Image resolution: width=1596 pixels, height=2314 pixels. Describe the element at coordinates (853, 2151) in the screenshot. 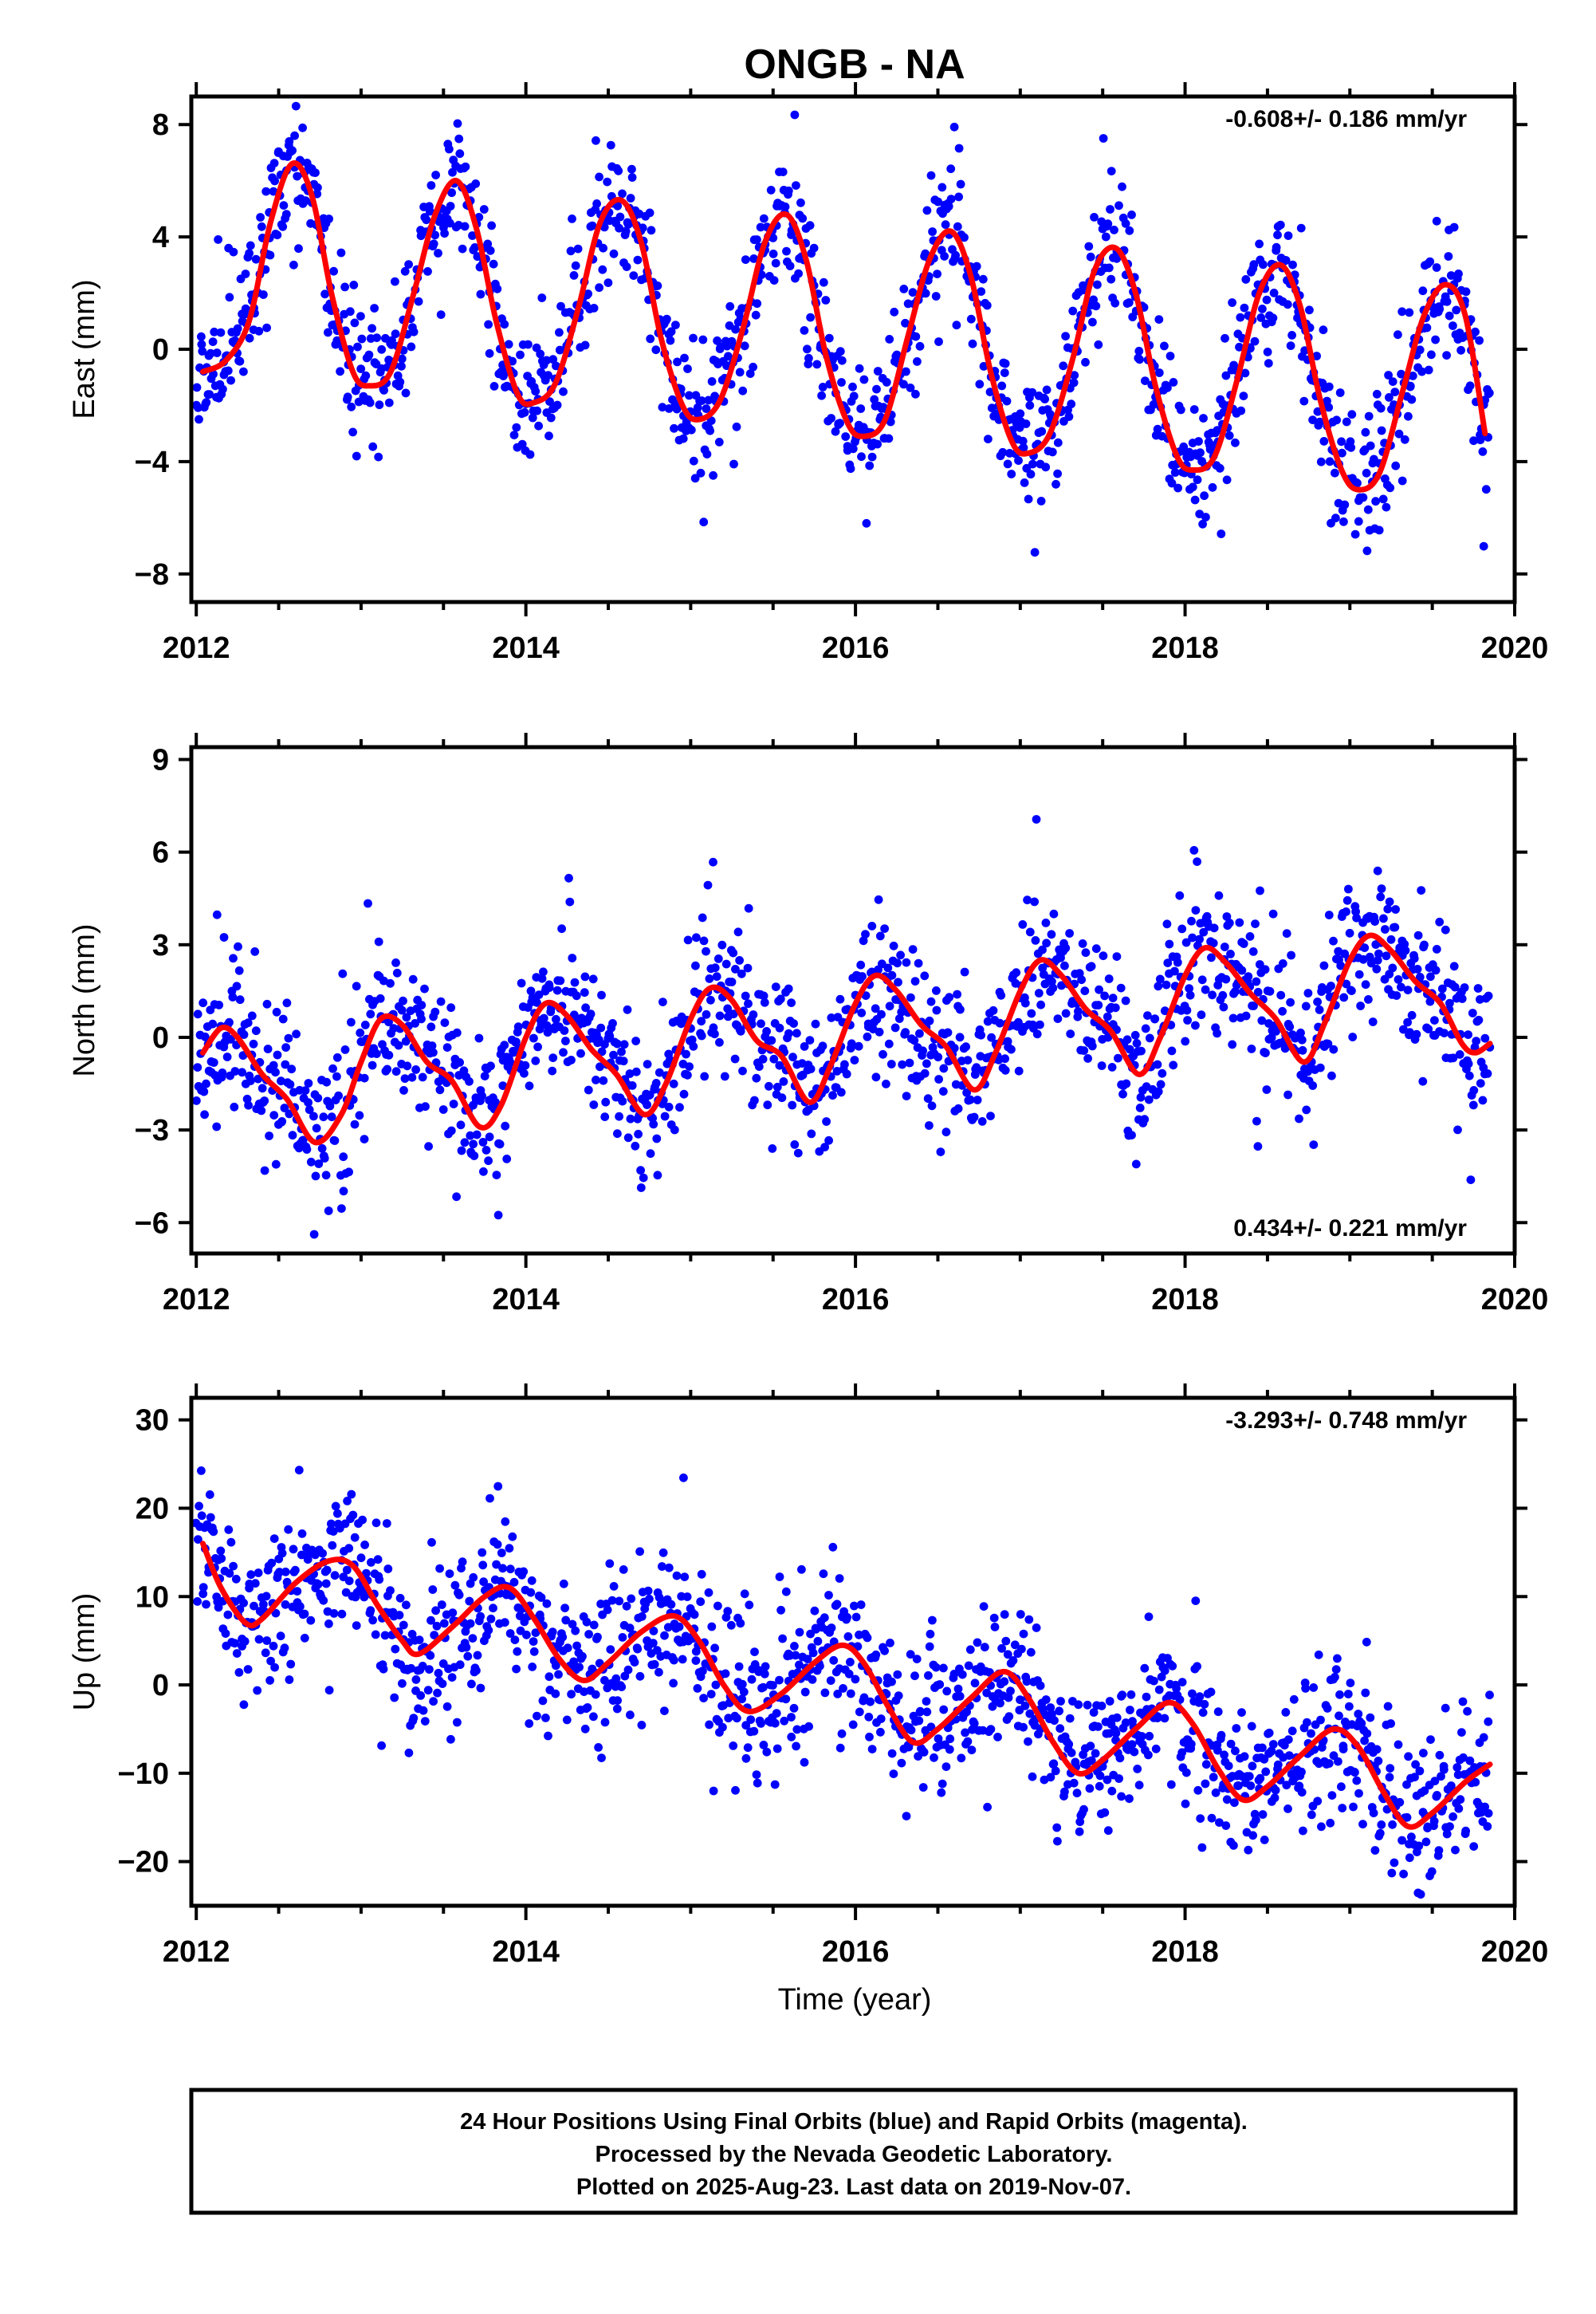

I see `footer-frame` at that location.